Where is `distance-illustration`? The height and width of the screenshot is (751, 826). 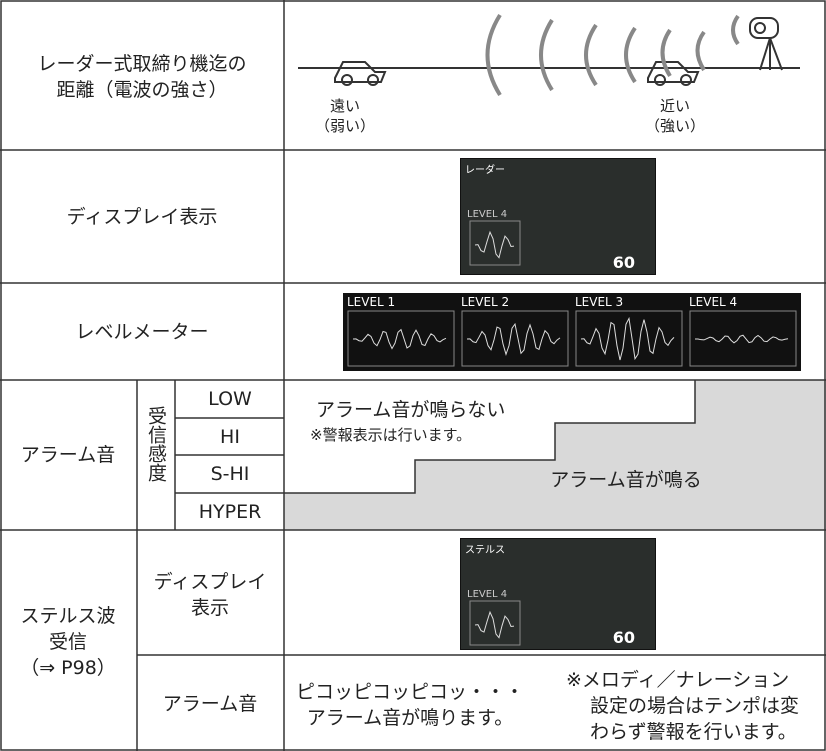
distance-illustration is located at coordinates (549, 55).